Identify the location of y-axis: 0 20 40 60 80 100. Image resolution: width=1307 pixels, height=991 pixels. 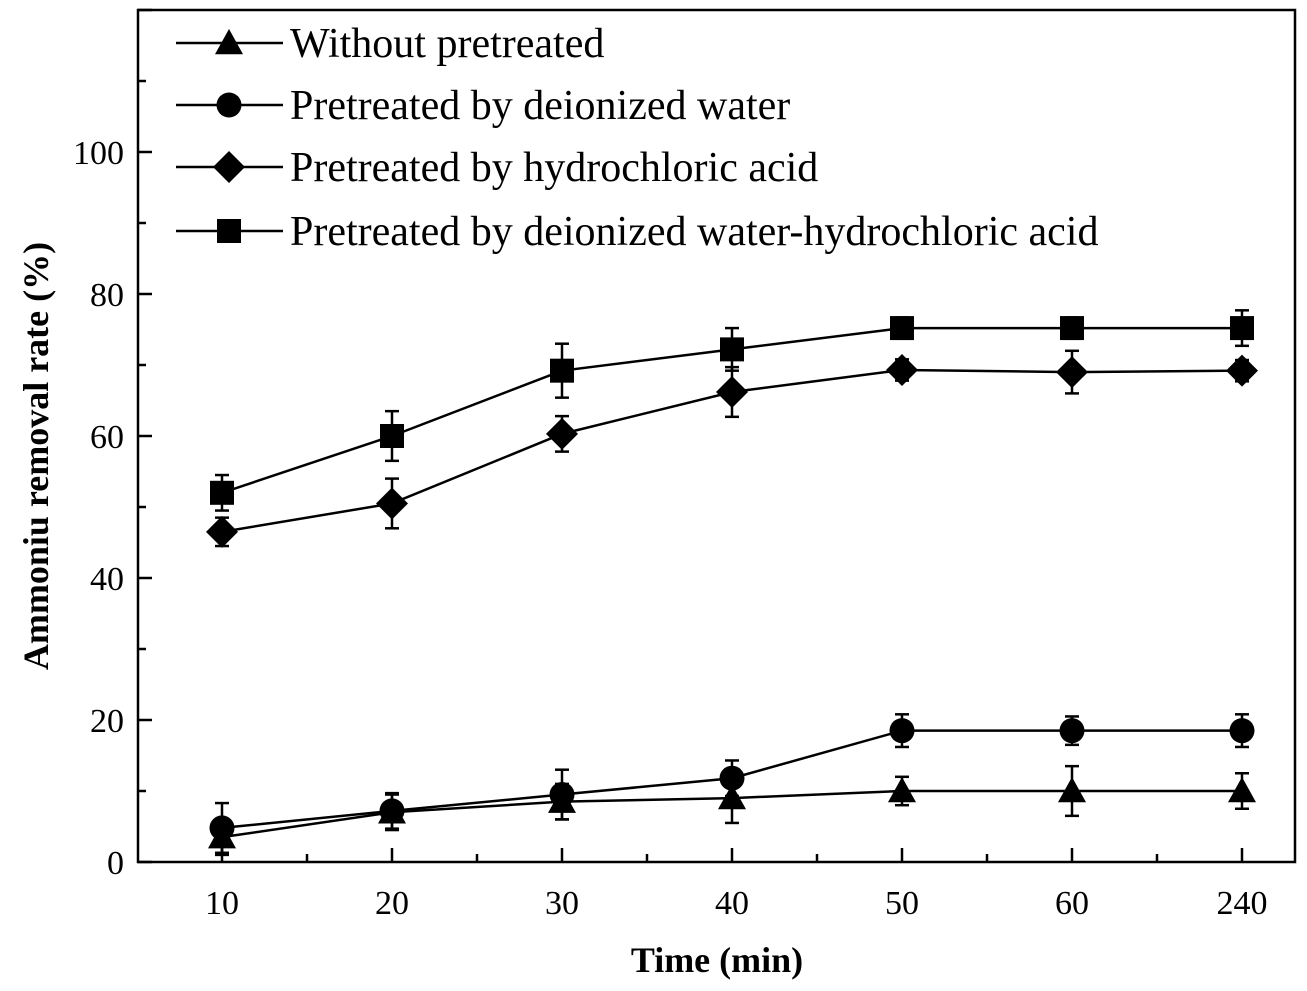
(112, 445).